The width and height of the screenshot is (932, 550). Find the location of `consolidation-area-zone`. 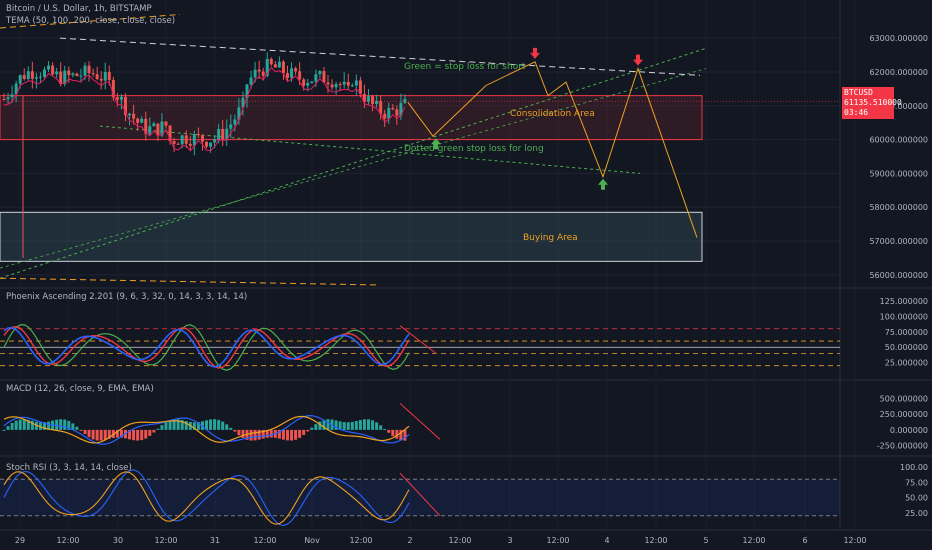

consolidation-area-zone is located at coordinates (351, 118).